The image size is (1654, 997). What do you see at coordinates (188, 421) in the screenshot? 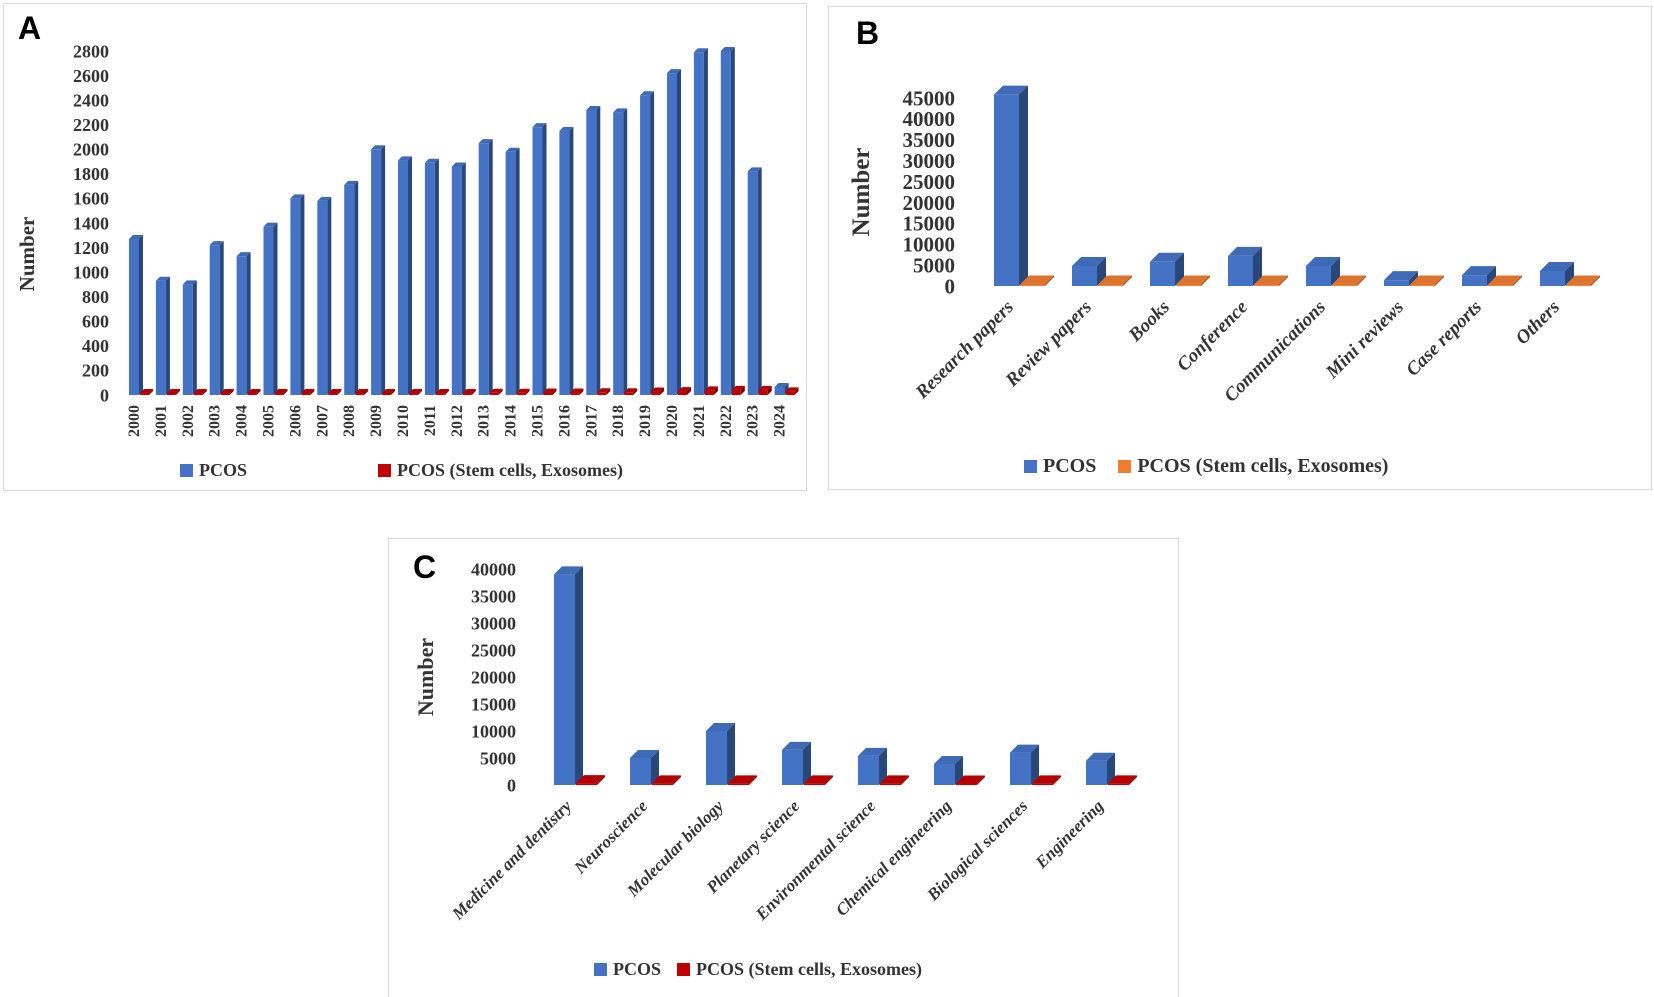
I see `x-tick-label: 2002` at bounding box center [188, 421].